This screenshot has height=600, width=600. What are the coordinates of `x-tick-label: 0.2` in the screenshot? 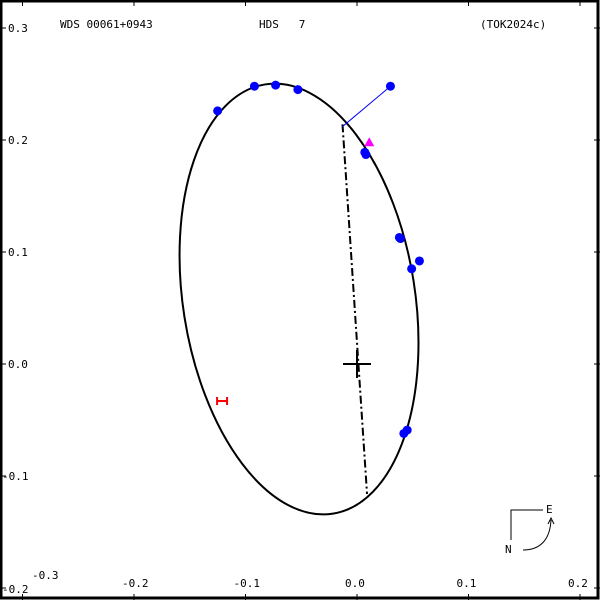 It's located at (578, 583).